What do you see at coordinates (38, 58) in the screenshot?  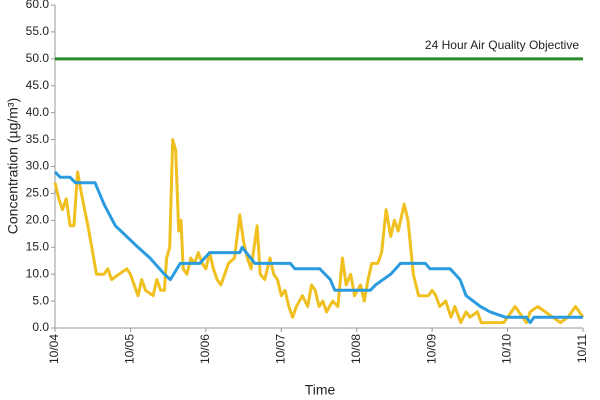 I see `y-tick-label: 50.0` at bounding box center [38, 58].